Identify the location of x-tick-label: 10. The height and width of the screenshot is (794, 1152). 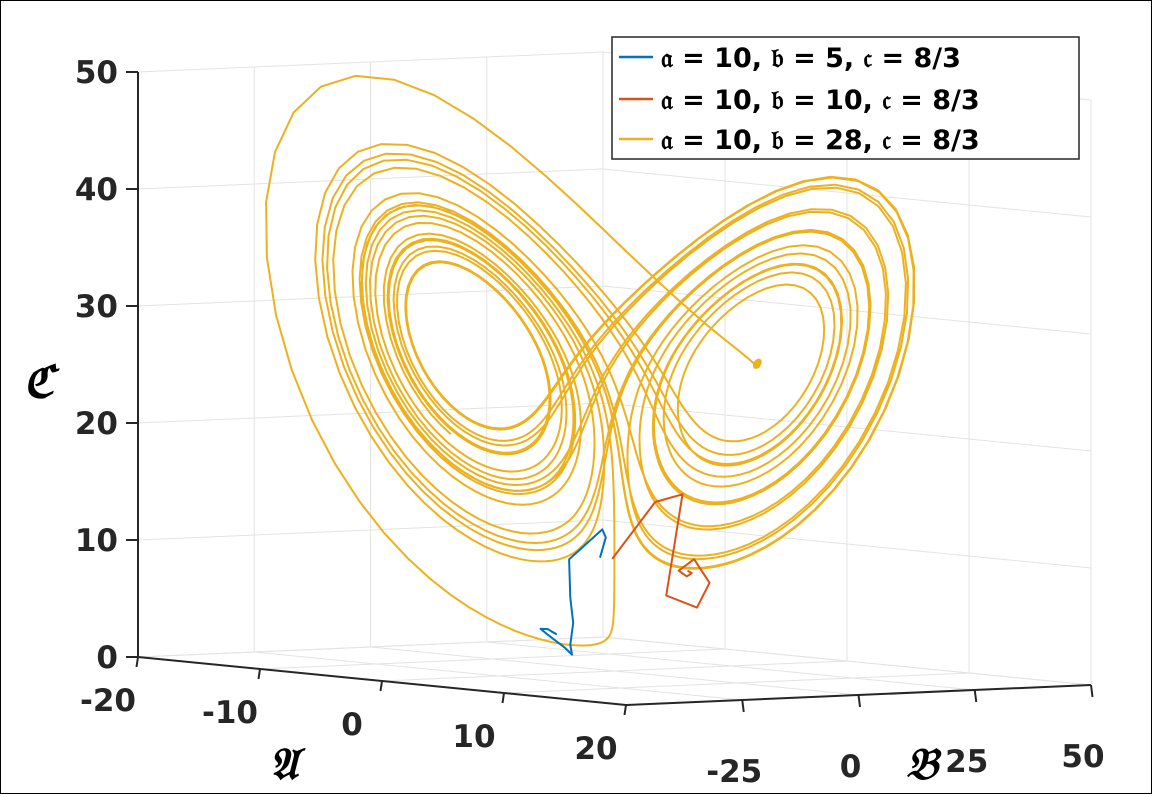
(473, 737).